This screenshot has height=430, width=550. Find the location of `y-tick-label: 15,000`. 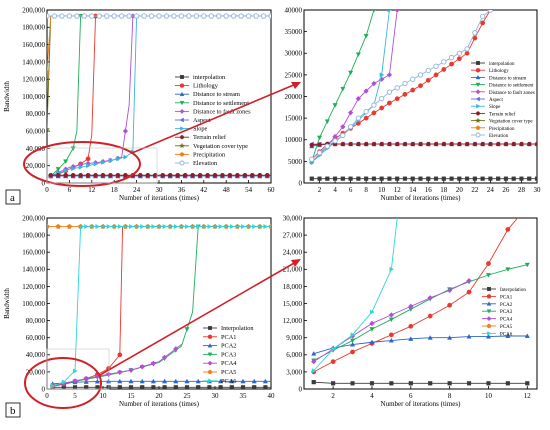

y-tick-label: 15,000 is located at coordinates (293, 304).